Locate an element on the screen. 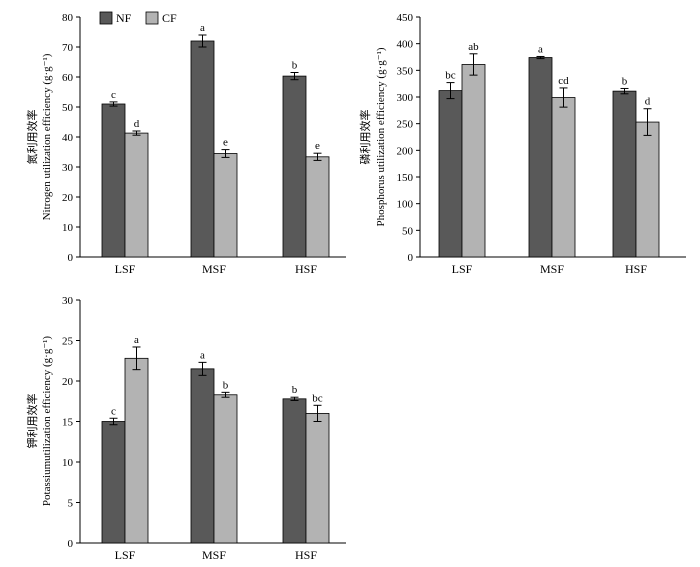 The width and height of the screenshot is (700, 567). legend: NF CF is located at coordinates (138, 18).